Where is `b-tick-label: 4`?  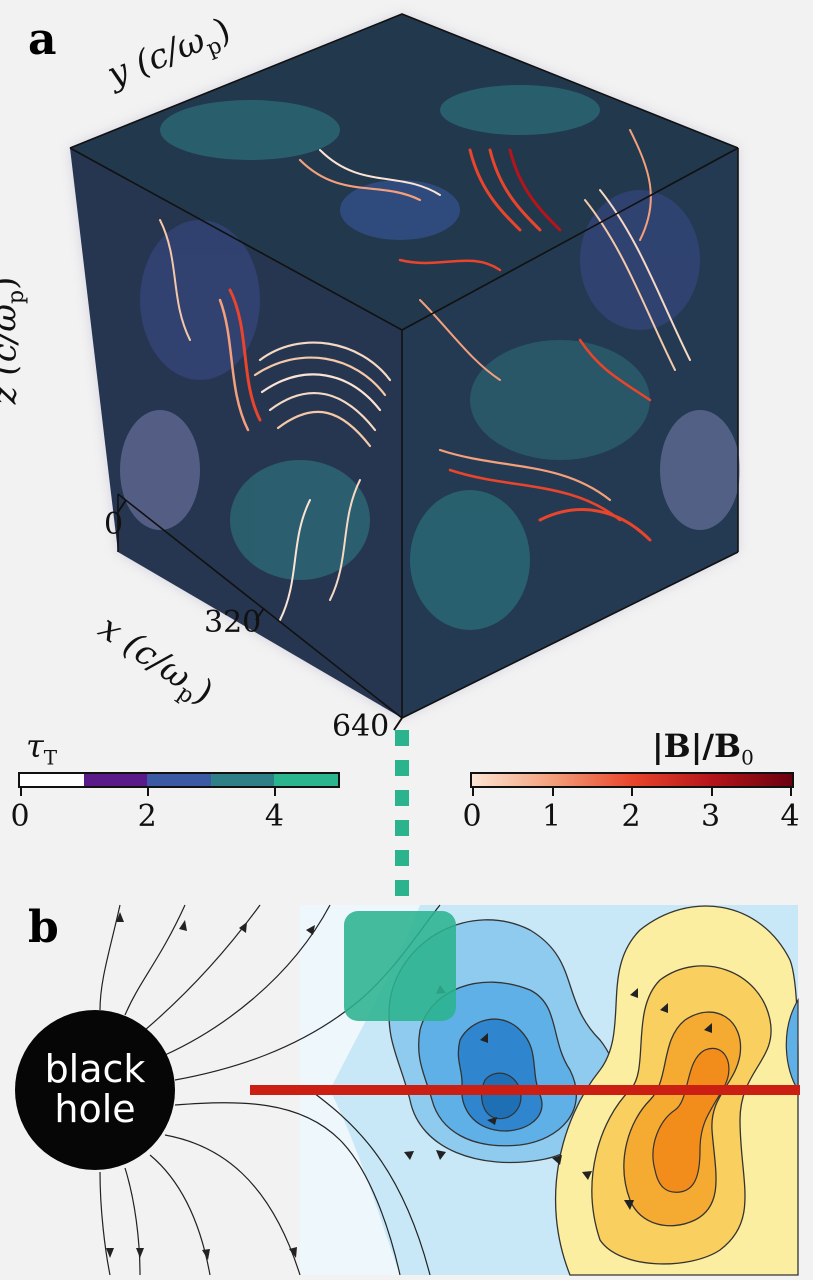 b-tick-label: 4 is located at coordinates (790, 816).